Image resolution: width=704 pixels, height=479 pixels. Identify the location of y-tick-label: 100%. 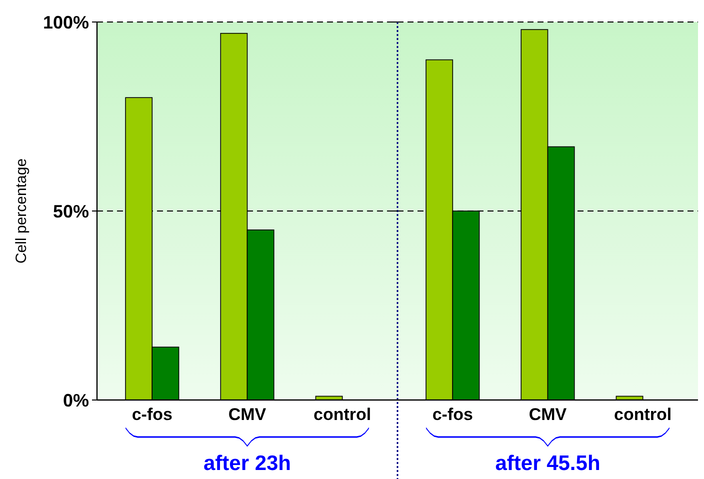
(65, 22).